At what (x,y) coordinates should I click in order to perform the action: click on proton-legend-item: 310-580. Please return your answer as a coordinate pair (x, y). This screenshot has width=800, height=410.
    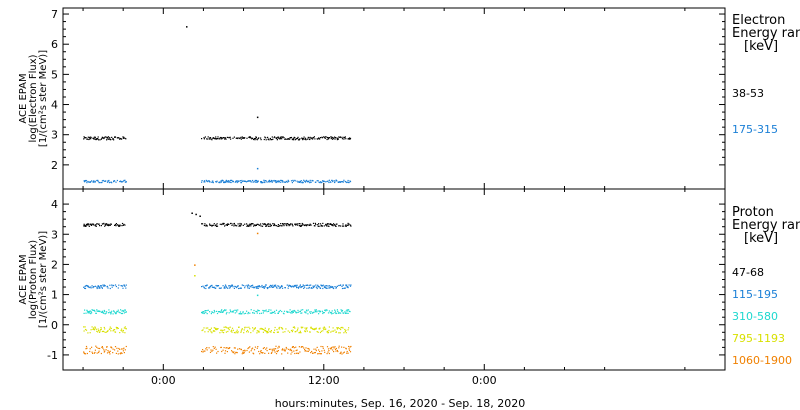
    Looking at the image, I should click on (755, 316).